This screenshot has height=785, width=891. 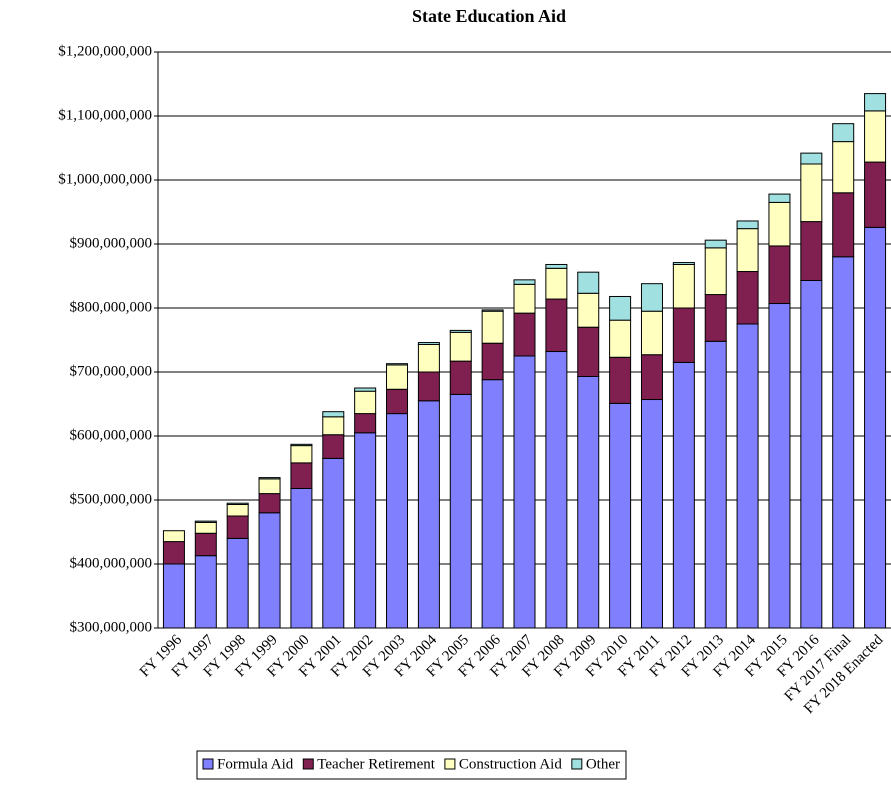 I want to click on y-tick-label: $500,000,000, so click(x=111, y=499).